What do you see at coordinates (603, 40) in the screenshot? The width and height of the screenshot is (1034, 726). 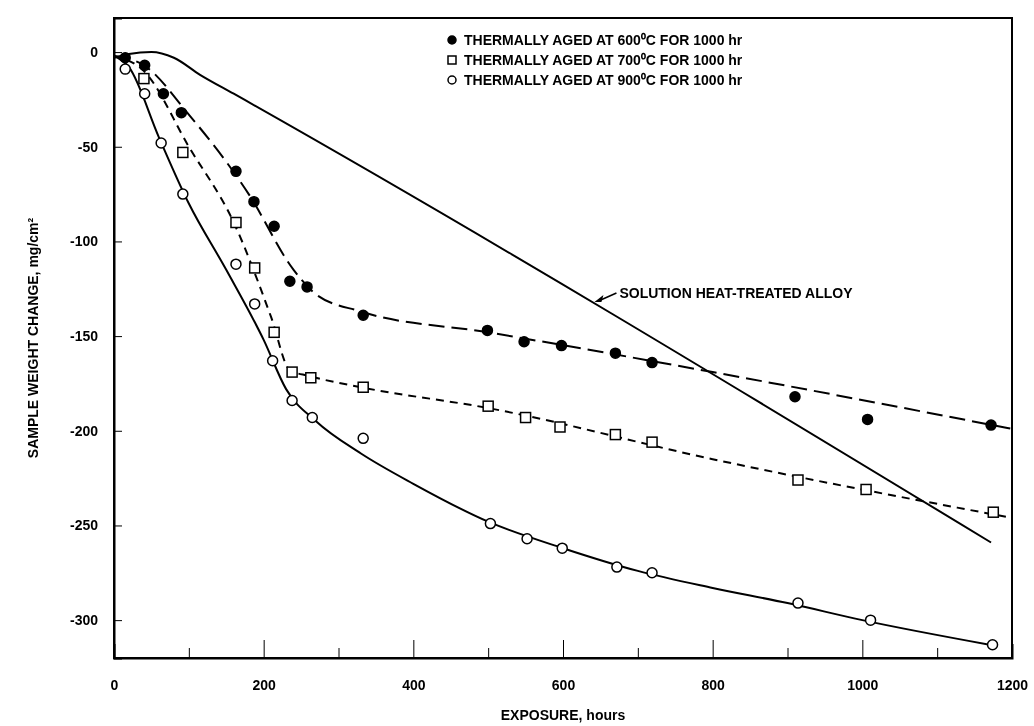 I see `legend-label: THERMALLY AGED AT 600⁰C FOR 1000 hr` at bounding box center [603, 40].